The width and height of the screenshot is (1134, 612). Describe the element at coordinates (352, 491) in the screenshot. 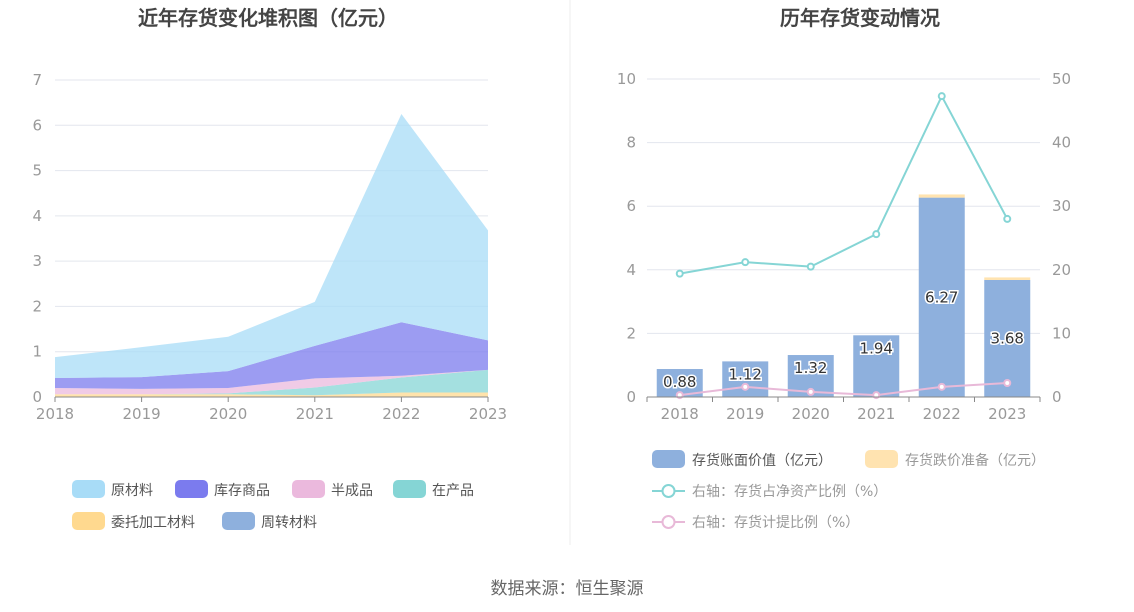

I see `legend-label: 半成品` at that location.